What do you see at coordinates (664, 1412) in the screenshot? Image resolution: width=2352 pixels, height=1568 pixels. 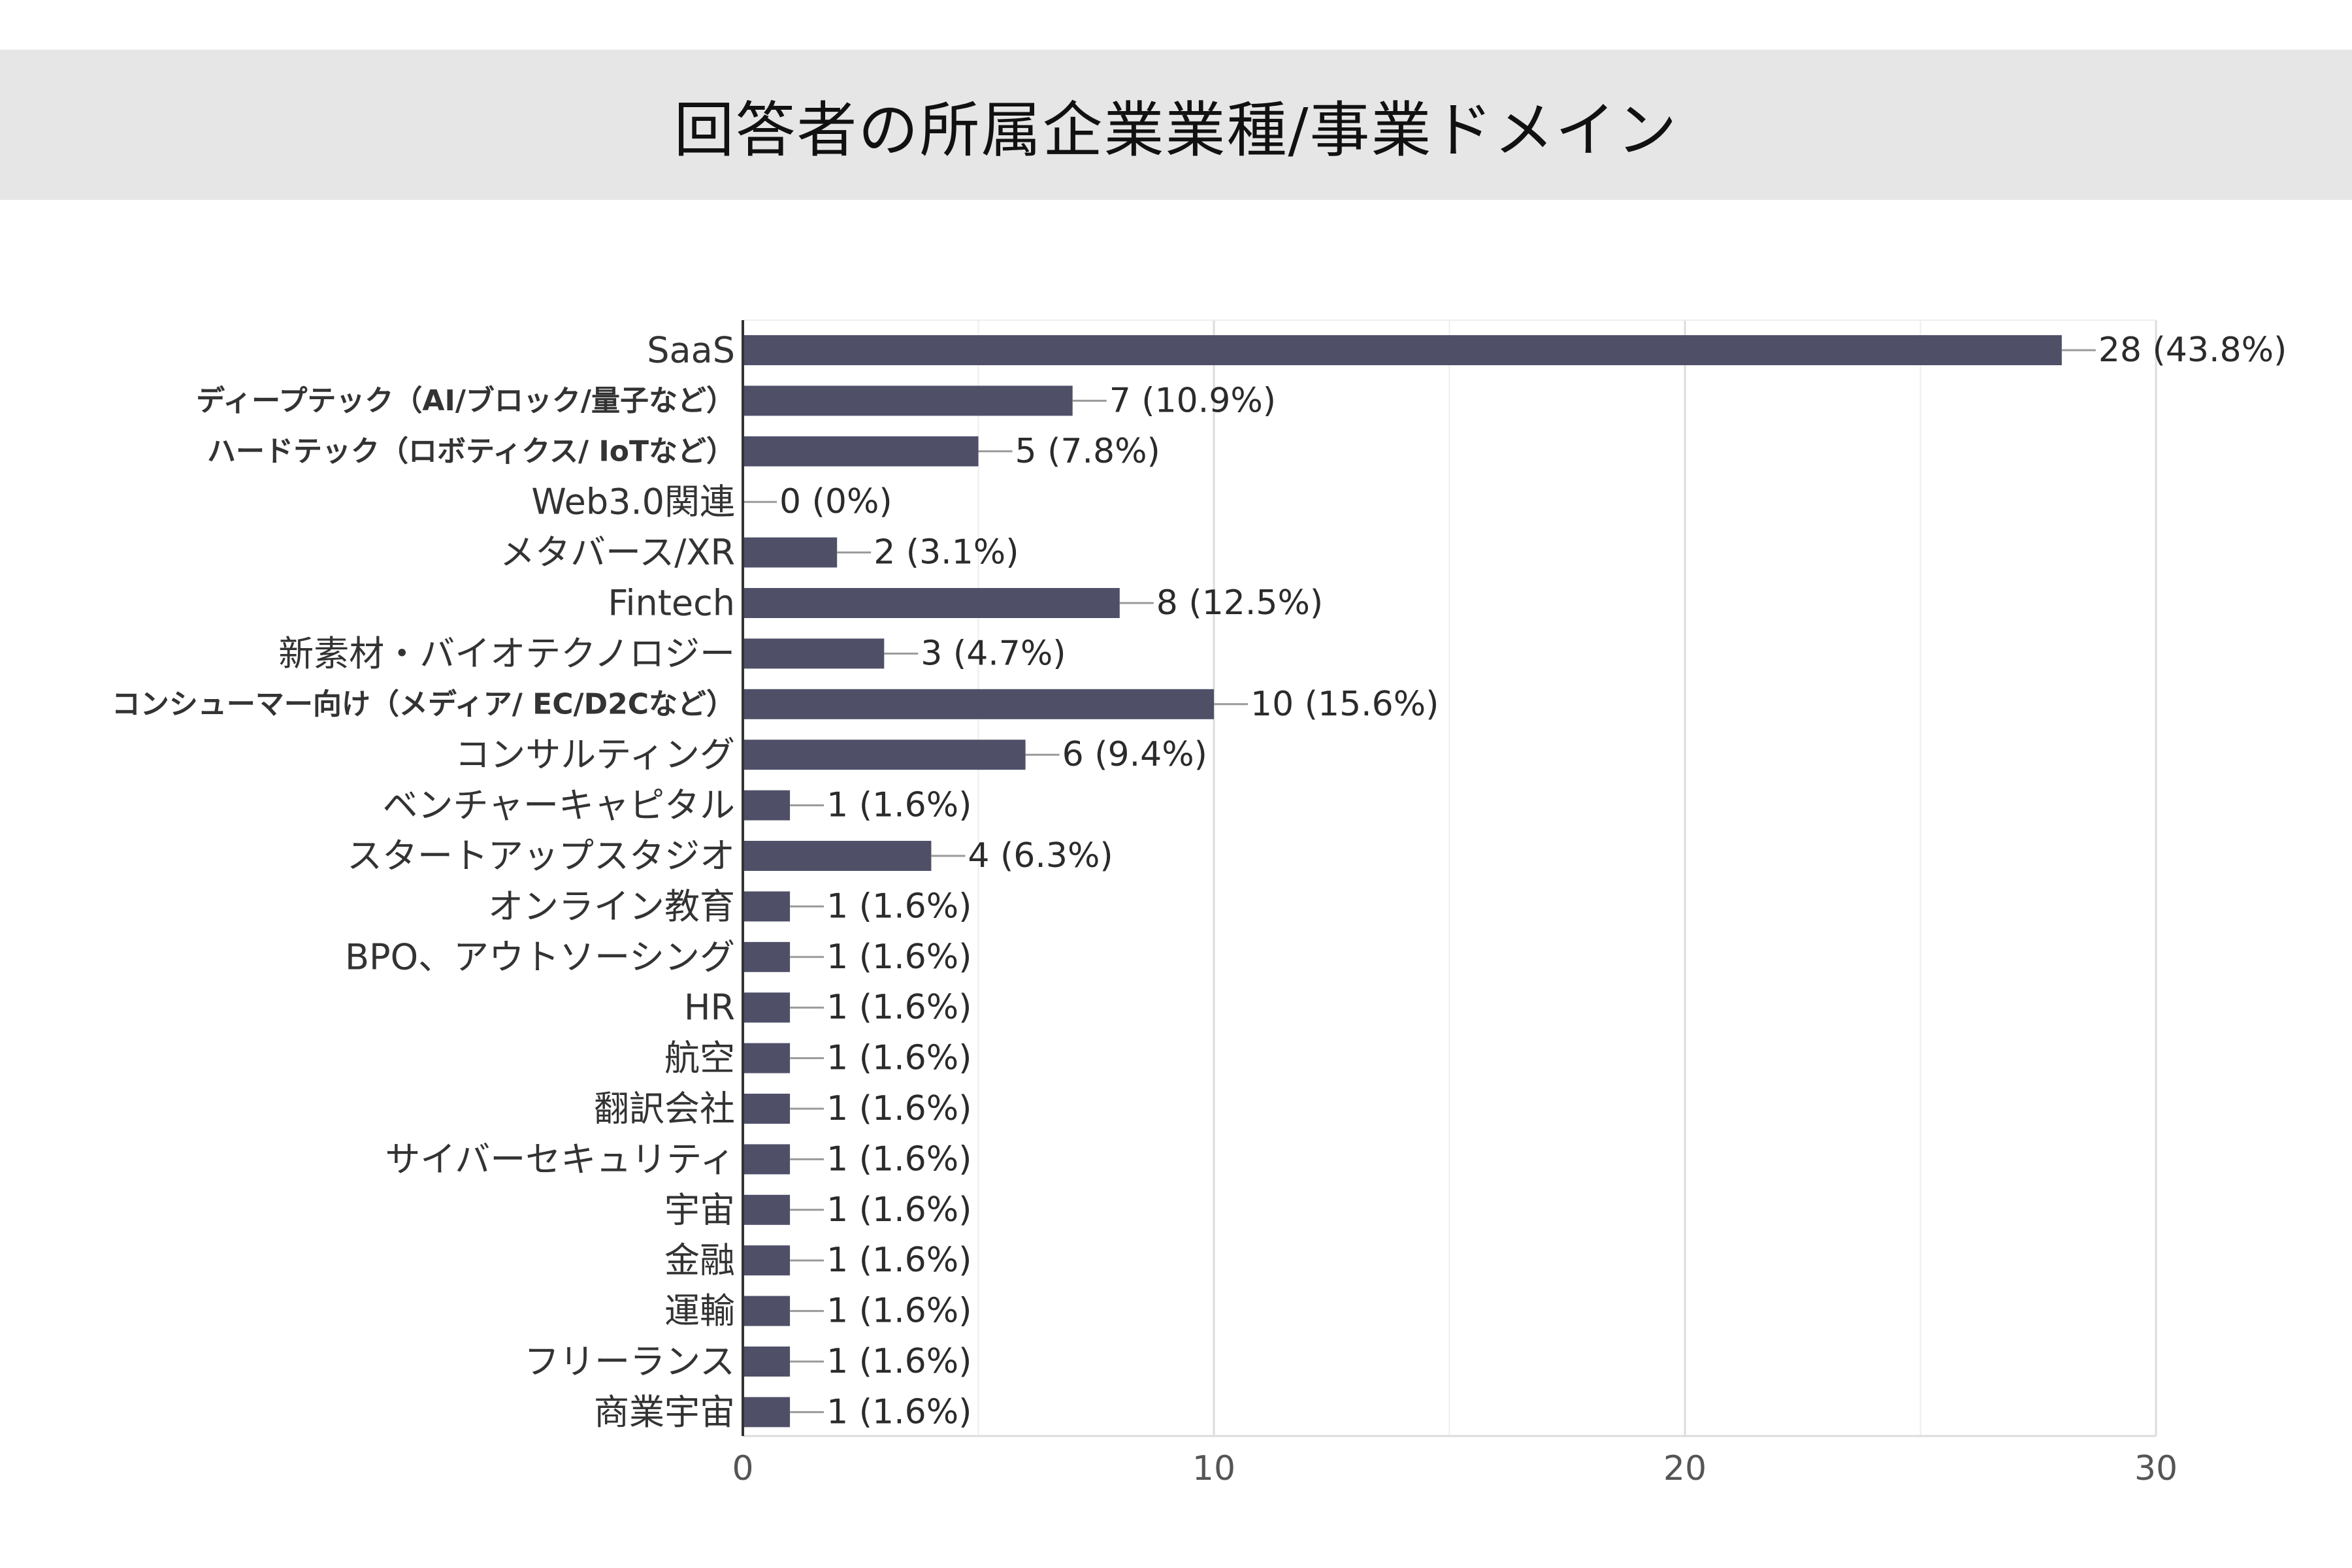 I see `category-label: 商業宇宙` at bounding box center [664, 1412].